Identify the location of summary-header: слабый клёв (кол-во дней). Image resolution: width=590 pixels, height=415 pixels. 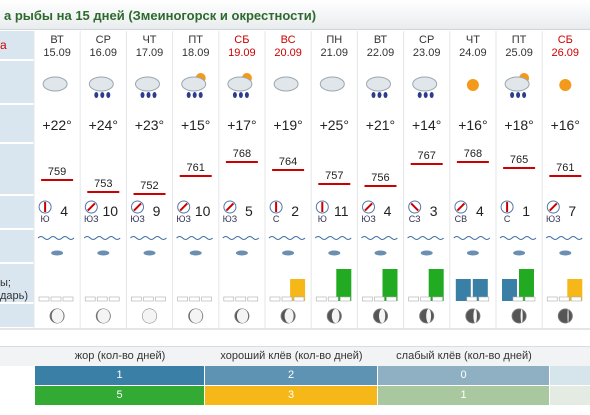
(464, 356).